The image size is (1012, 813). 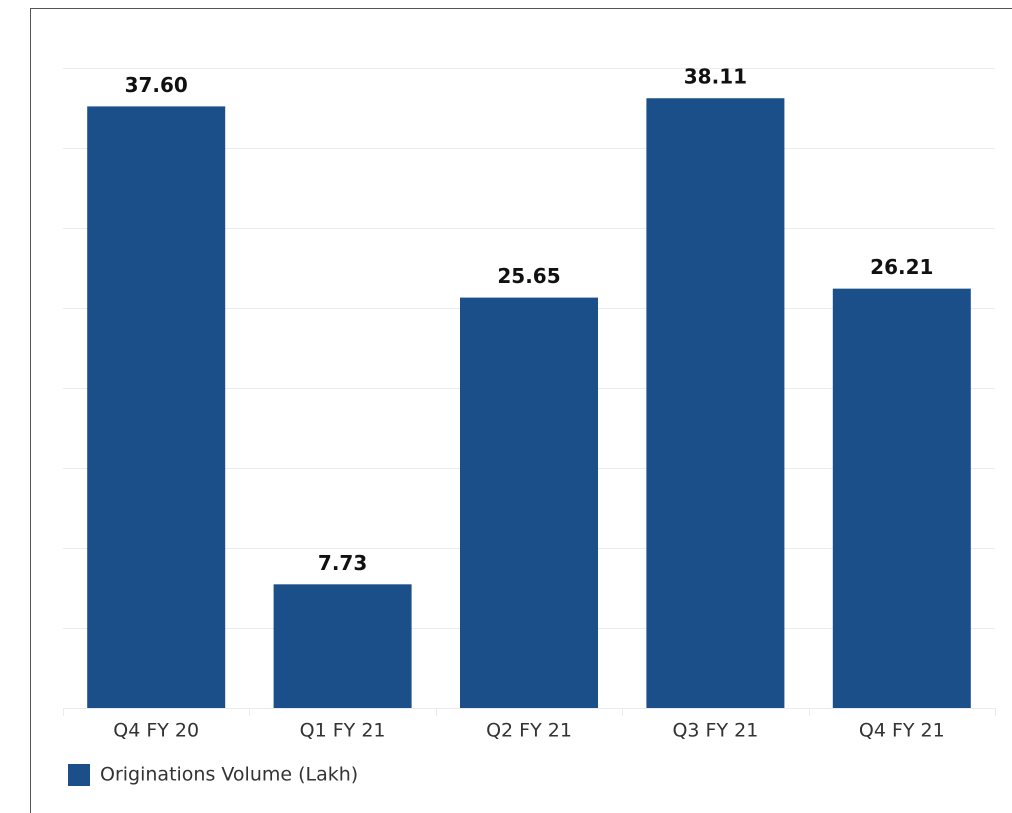 What do you see at coordinates (156, 731) in the screenshot?
I see `x-tick-label: Q4 FY 20` at bounding box center [156, 731].